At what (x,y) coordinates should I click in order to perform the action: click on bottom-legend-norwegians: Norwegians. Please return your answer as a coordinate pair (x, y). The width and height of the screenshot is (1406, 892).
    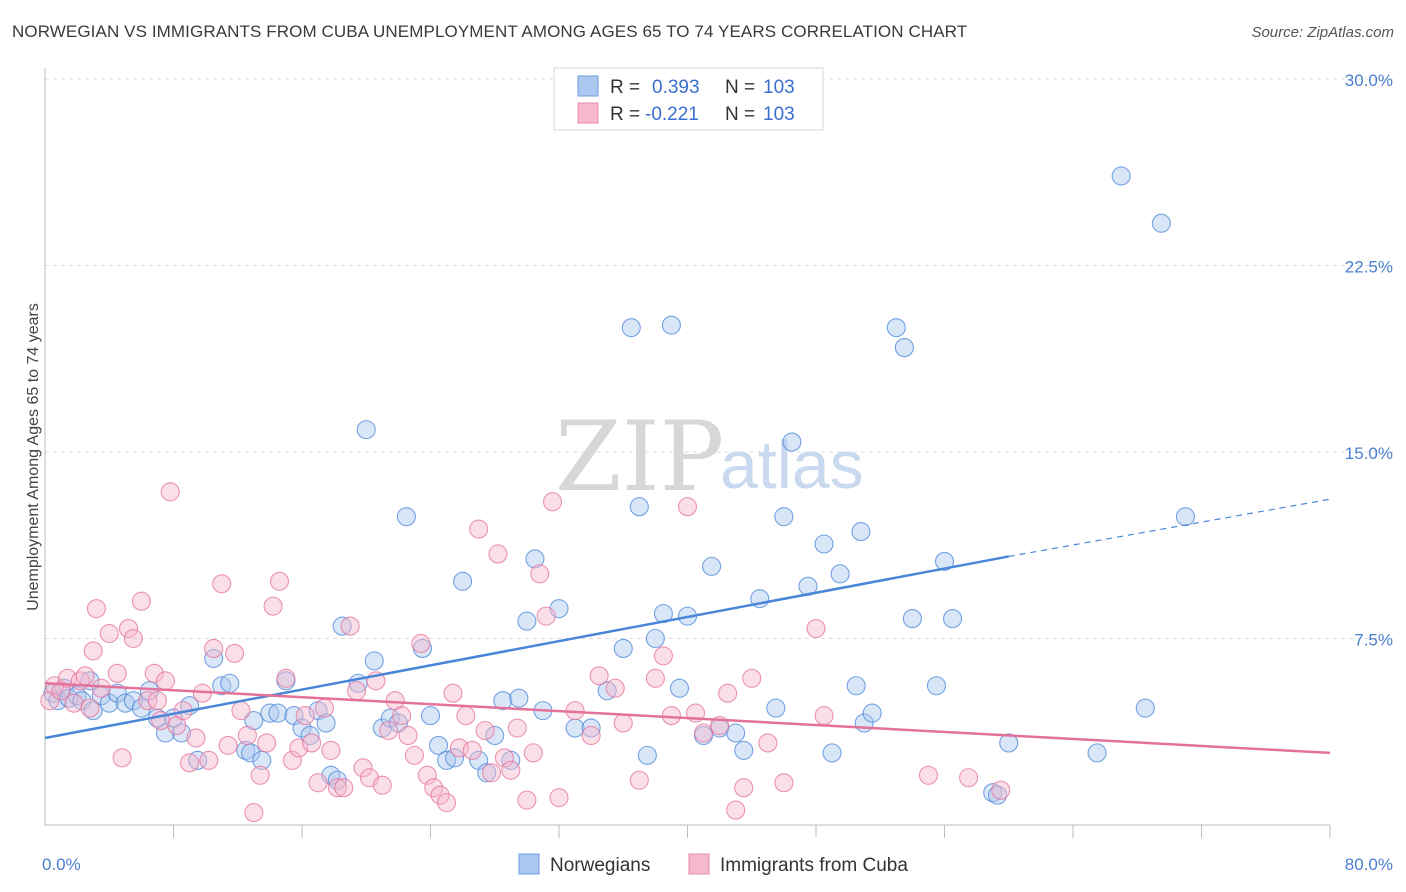
    Looking at the image, I should click on (600, 865).